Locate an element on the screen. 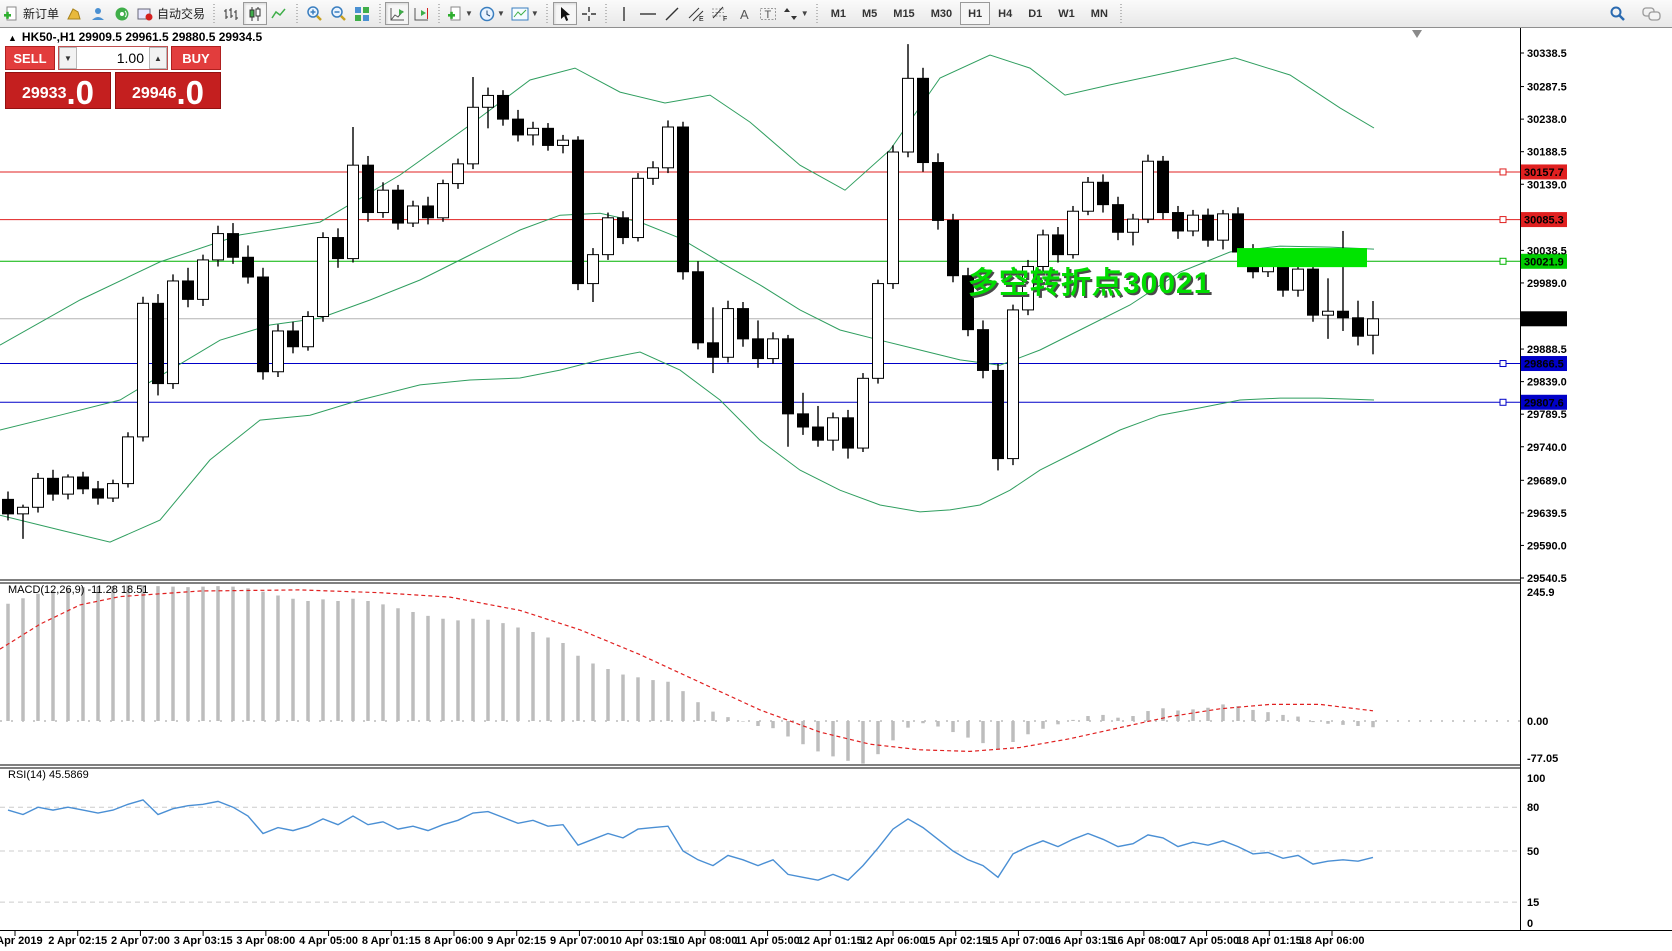 Image resolution: width=1672 pixels, height=951 pixels. highlight-rectangle is located at coordinates (1302, 258).